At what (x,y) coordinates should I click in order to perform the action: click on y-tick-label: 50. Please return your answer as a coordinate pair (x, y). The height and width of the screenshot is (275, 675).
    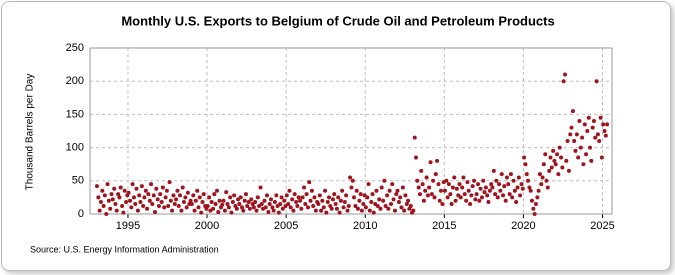
    Looking at the image, I should click on (78, 181).